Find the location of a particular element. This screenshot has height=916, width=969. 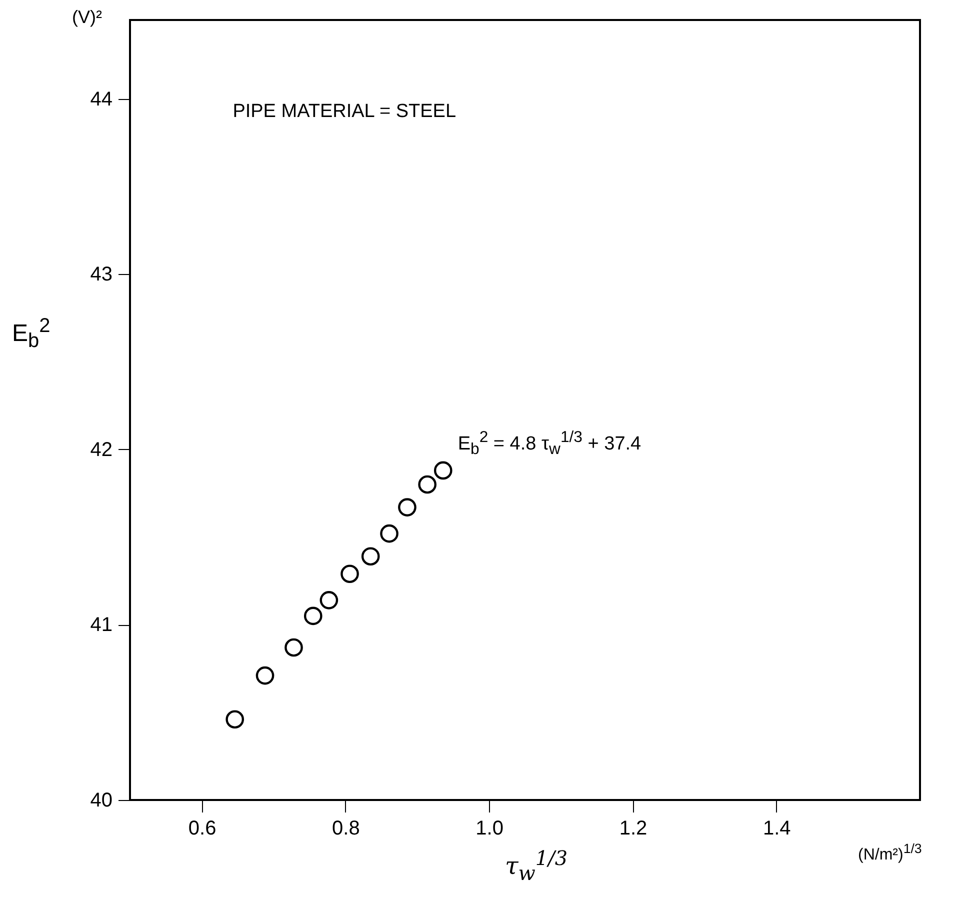

y-tick-label: 44 is located at coordinates (101, 99).